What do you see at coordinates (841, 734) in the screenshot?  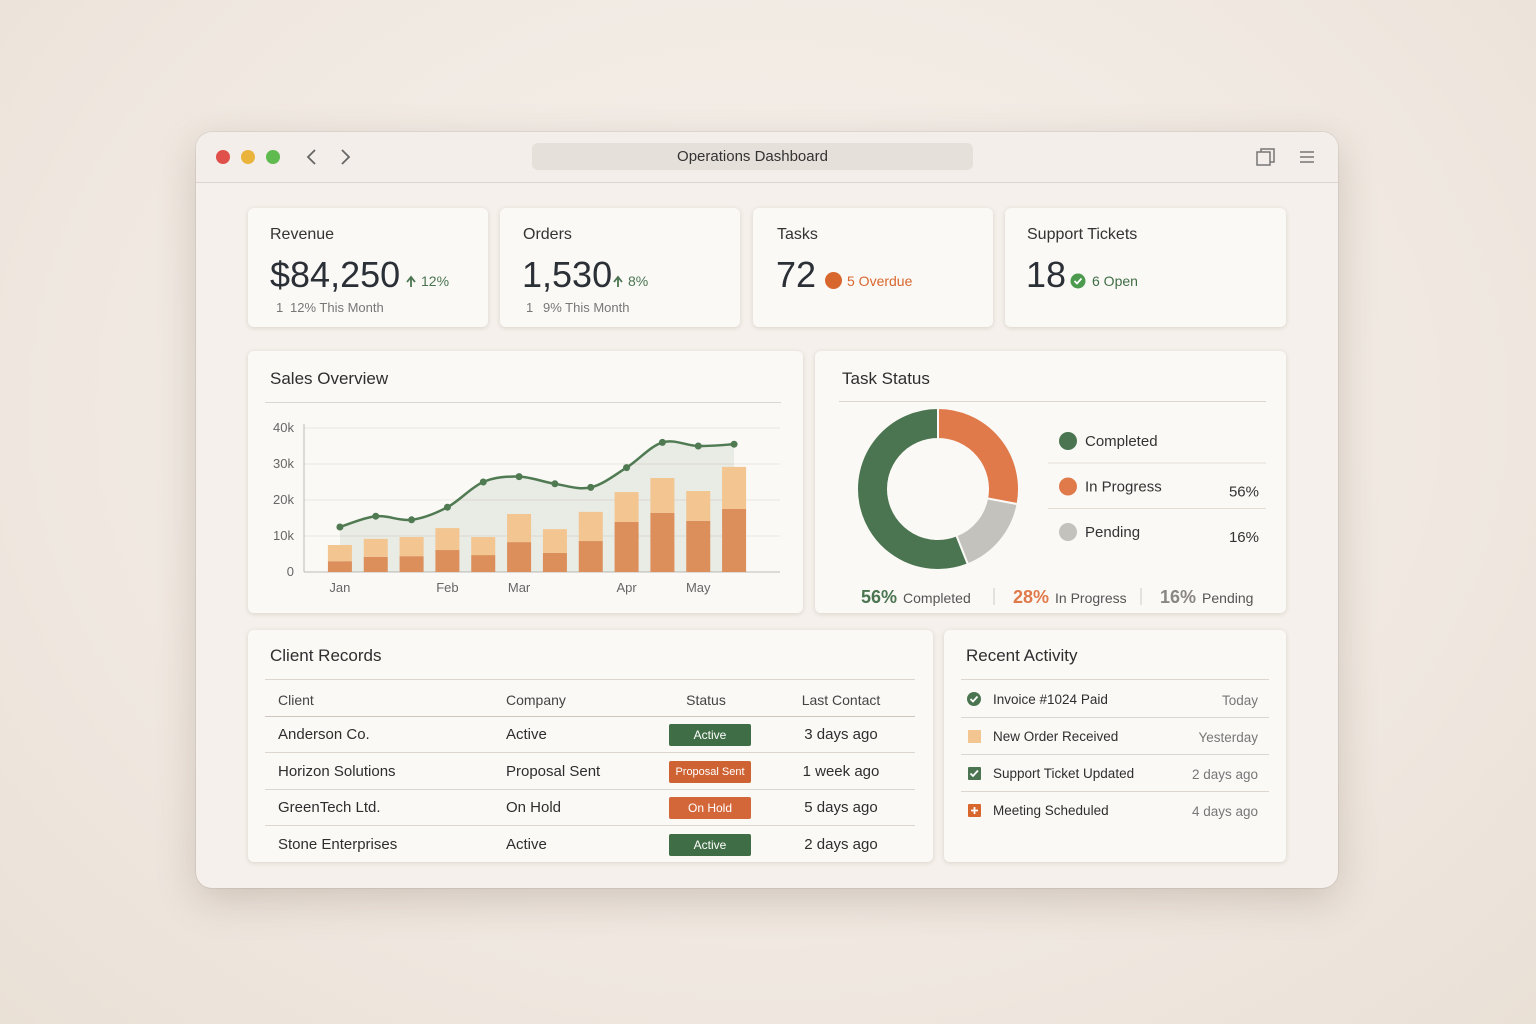 I see `last-contact: 3 days ago` at bounding box center [841, 734].